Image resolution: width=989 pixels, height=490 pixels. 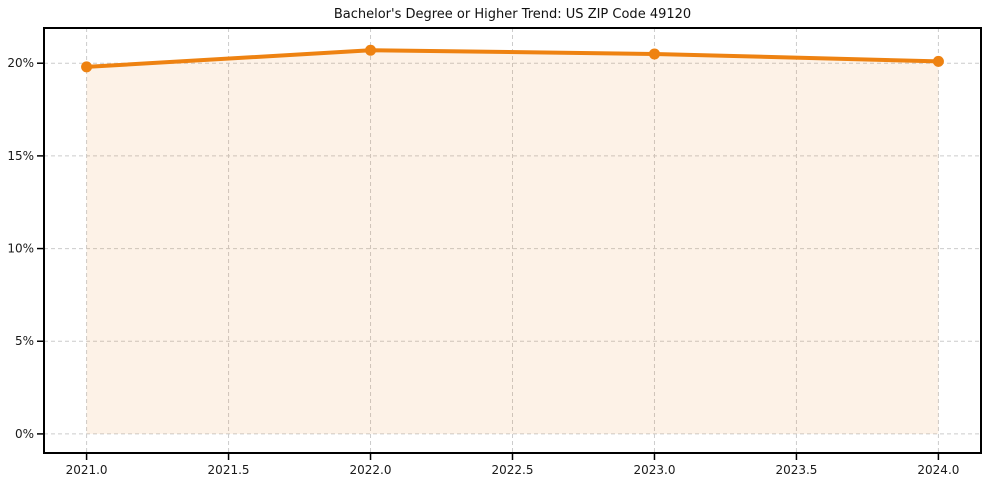 I want to click on y-tick-label: 15%, so click(x=20, y=156).